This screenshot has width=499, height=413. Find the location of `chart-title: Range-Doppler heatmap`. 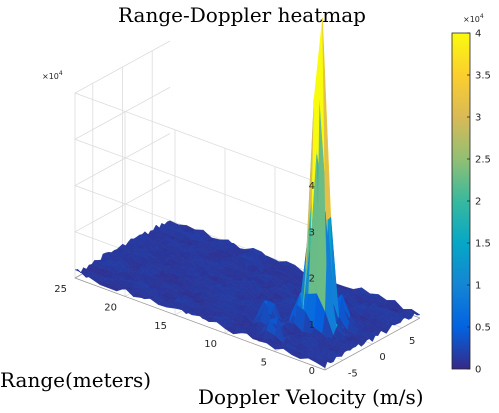

chart-title: Range-Doppler heatmap is located at coordinates (242, 15).